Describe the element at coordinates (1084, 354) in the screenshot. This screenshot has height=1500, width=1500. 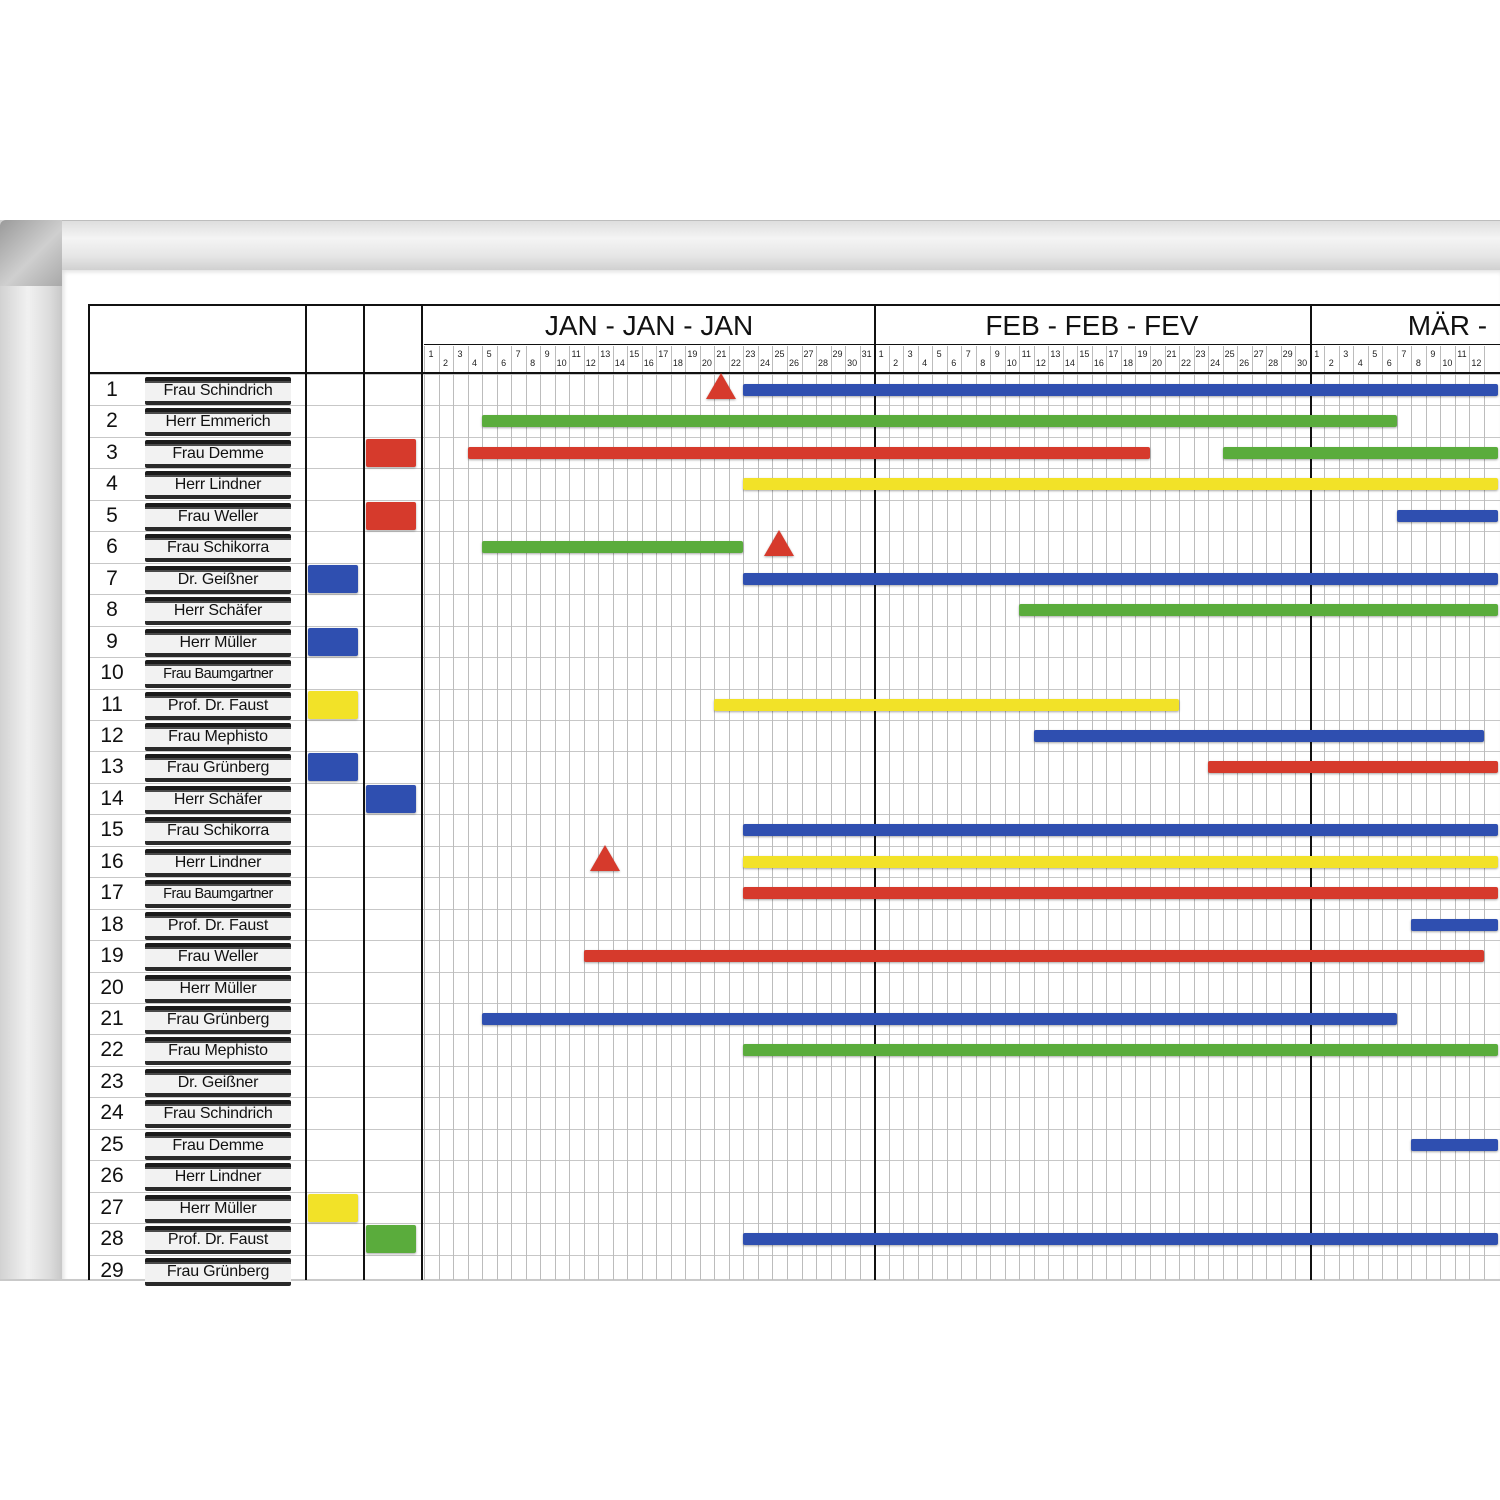
I see `day-number: 15` at that location.